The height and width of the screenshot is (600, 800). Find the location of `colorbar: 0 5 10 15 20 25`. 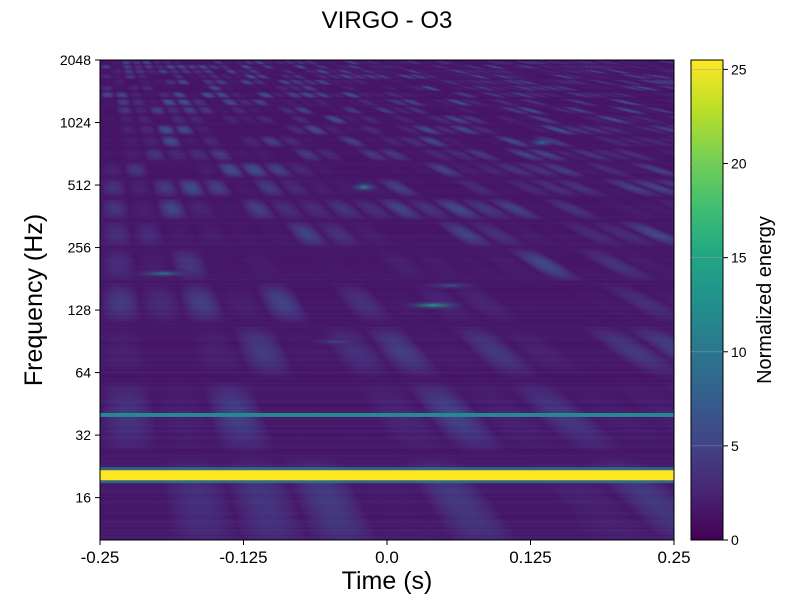

colorbar: 0 5 10 15 20 25 is located at coordinates (718, 303).